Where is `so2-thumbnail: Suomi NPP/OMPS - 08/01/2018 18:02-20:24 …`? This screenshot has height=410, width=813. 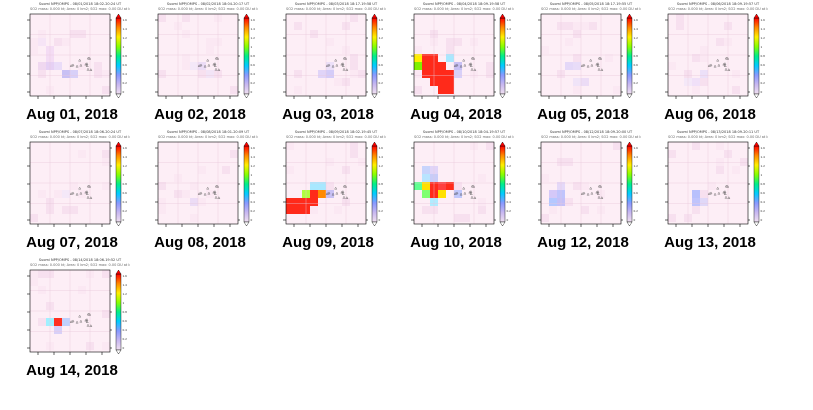 so2-thumbnail: Suomi NPP/OMPS - 08/01/2018 18:02-20:24 … is located at coordinates (72, 64).